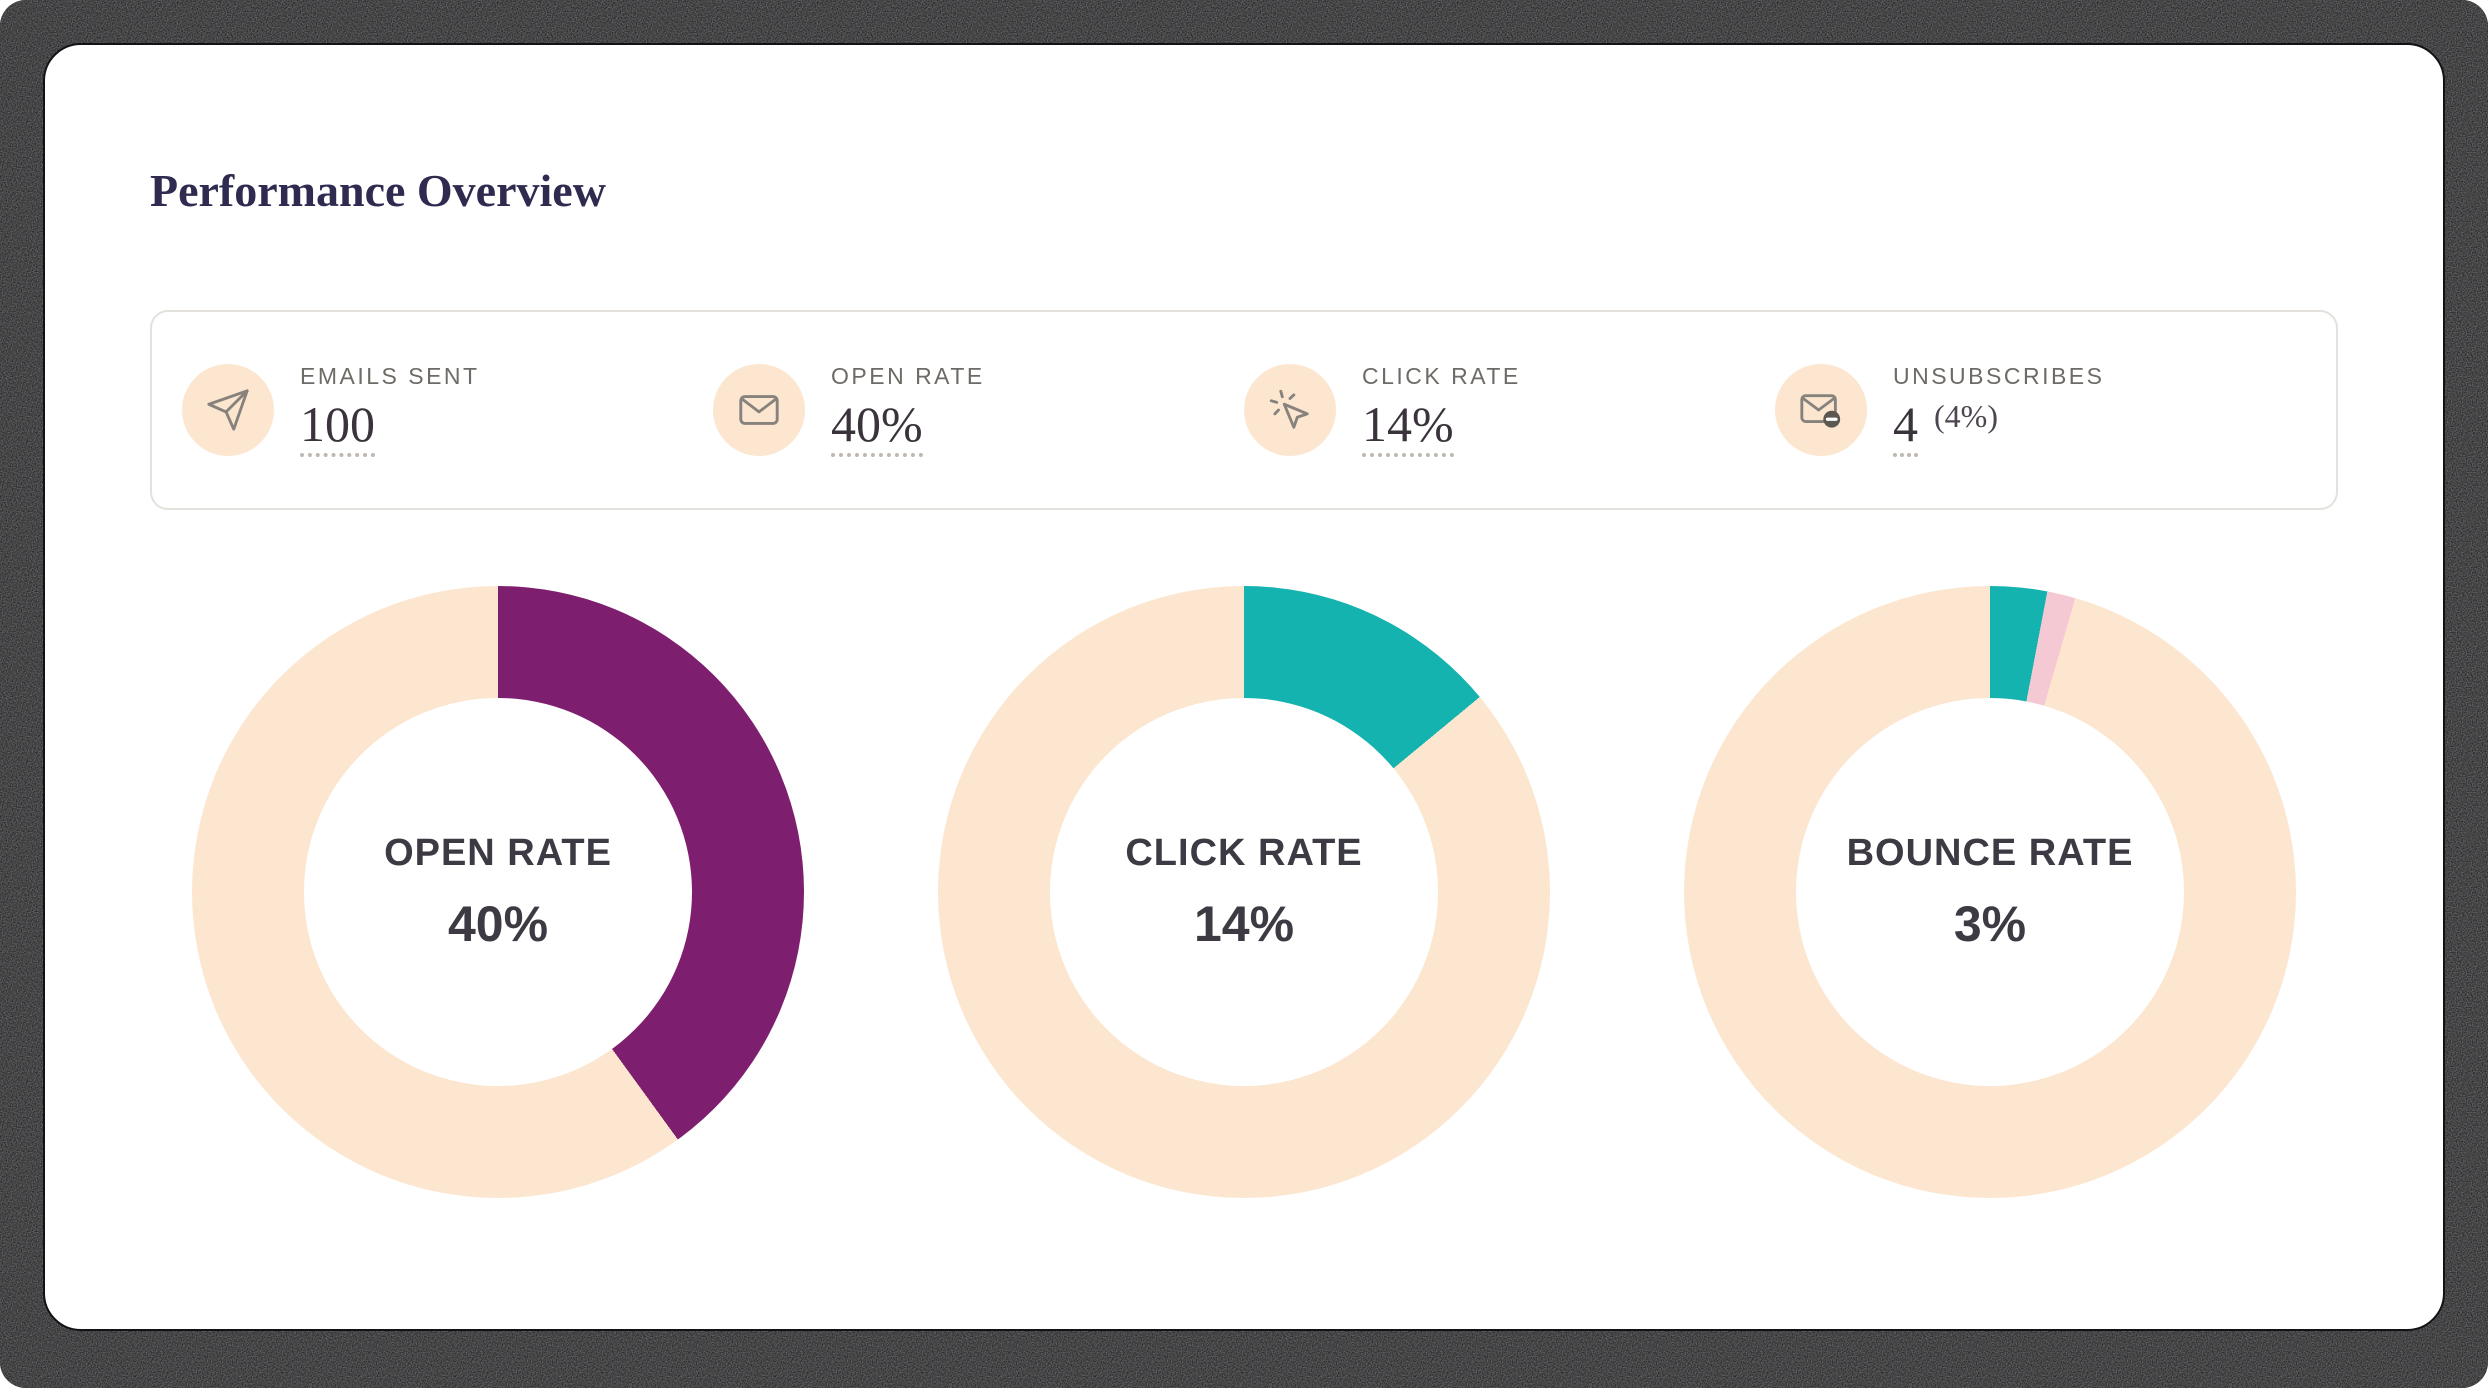 The image size is (2488, 1388). Describe the element at coordinates (228, 410) in the screenshot. I see `send-icon` at that location.